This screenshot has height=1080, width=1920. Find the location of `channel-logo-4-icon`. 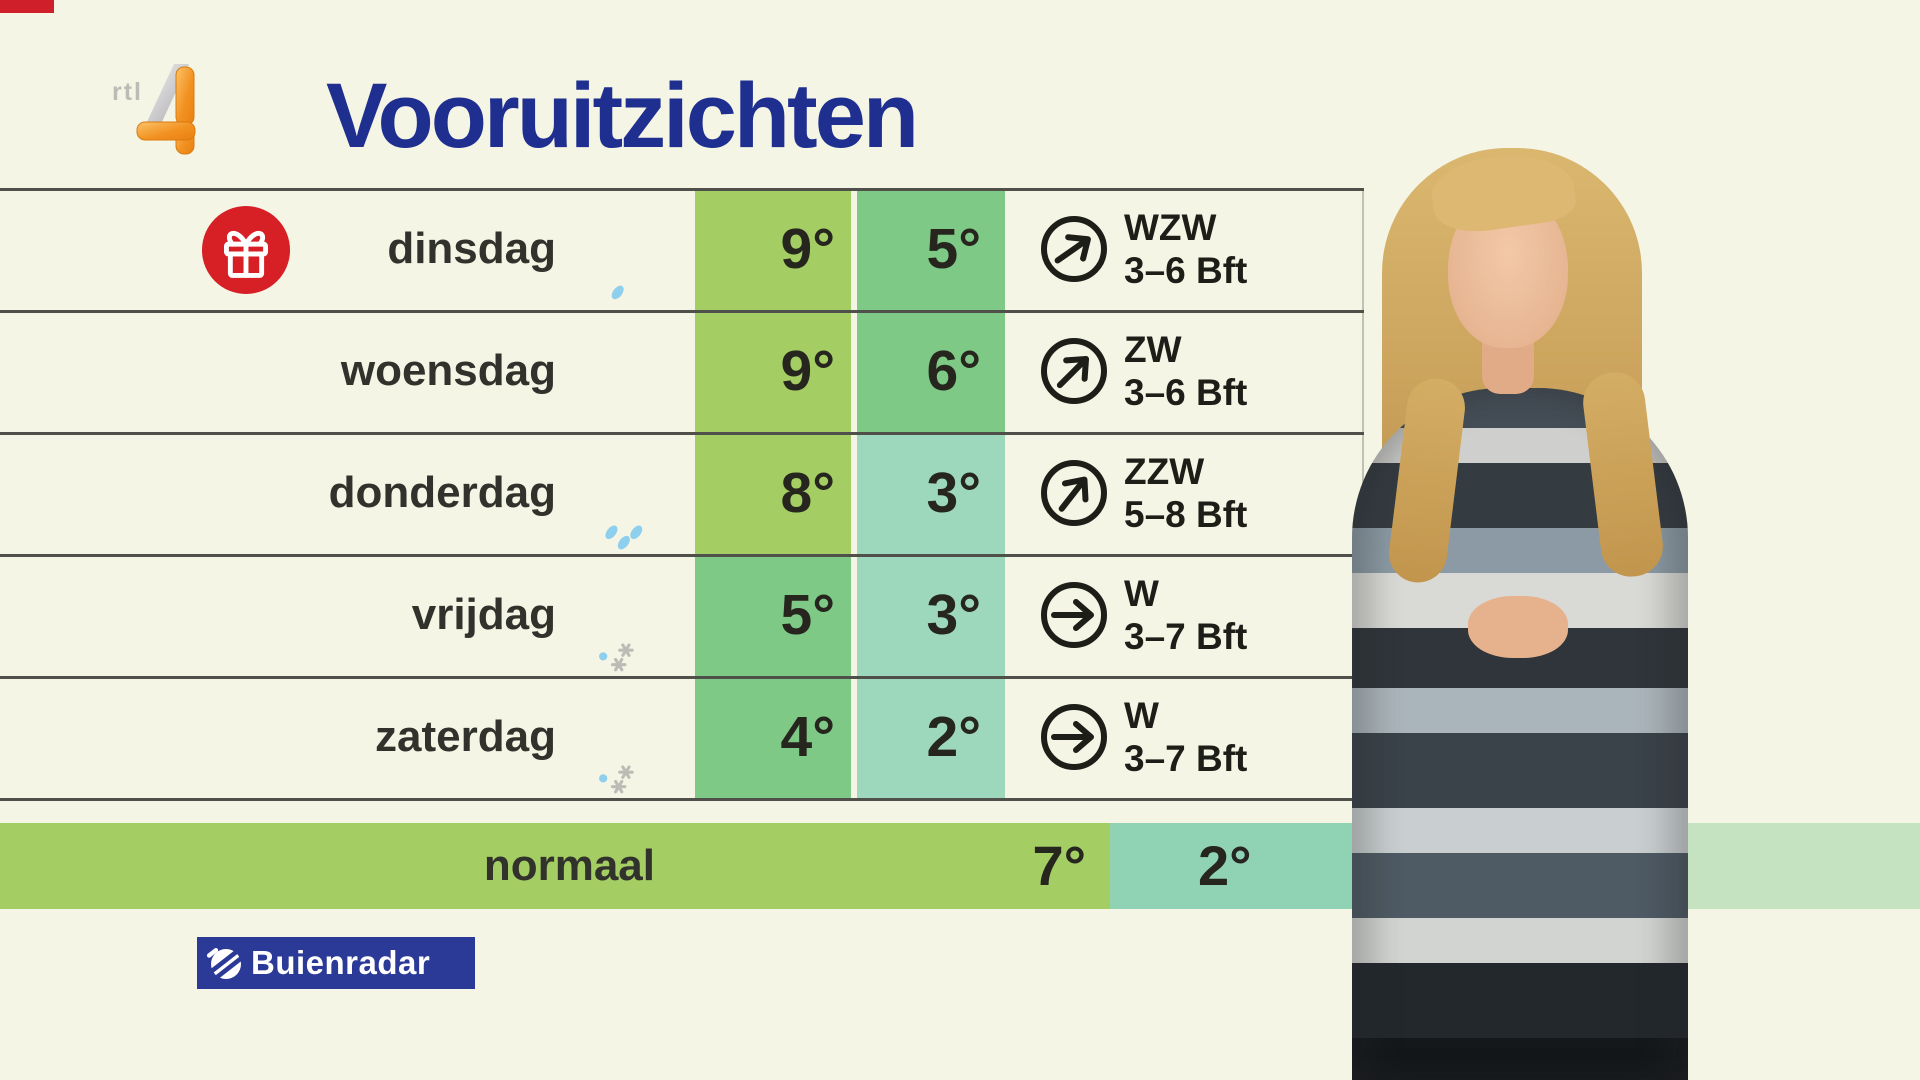

channel-logo-4-icon is located at coordinates (166, 109).